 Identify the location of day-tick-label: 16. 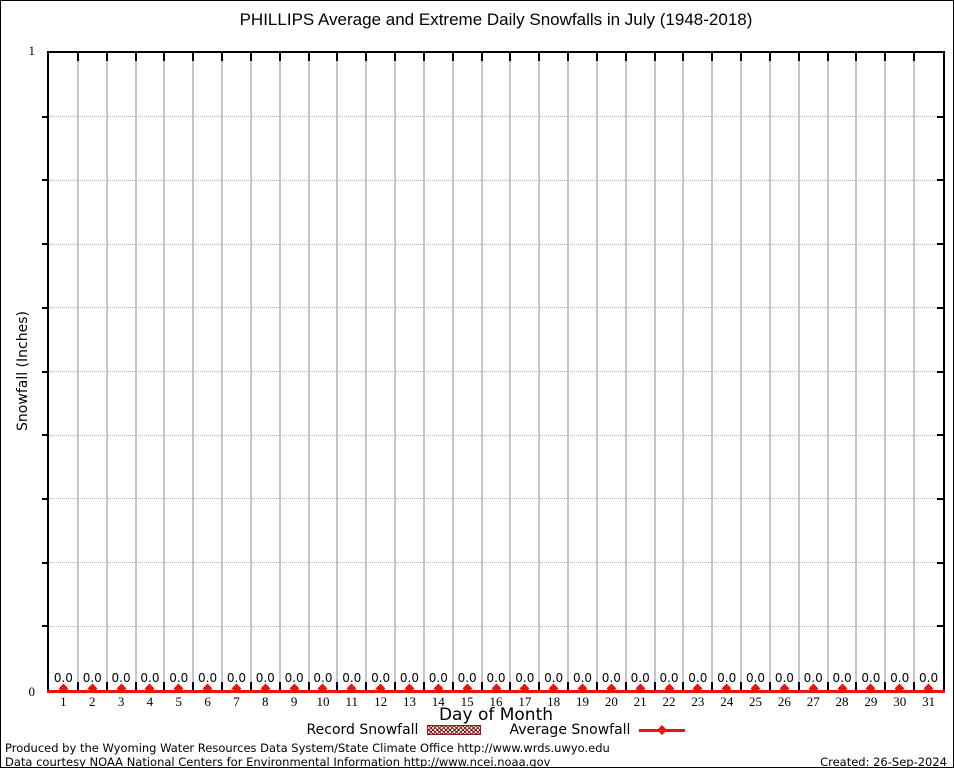
(496, 701).